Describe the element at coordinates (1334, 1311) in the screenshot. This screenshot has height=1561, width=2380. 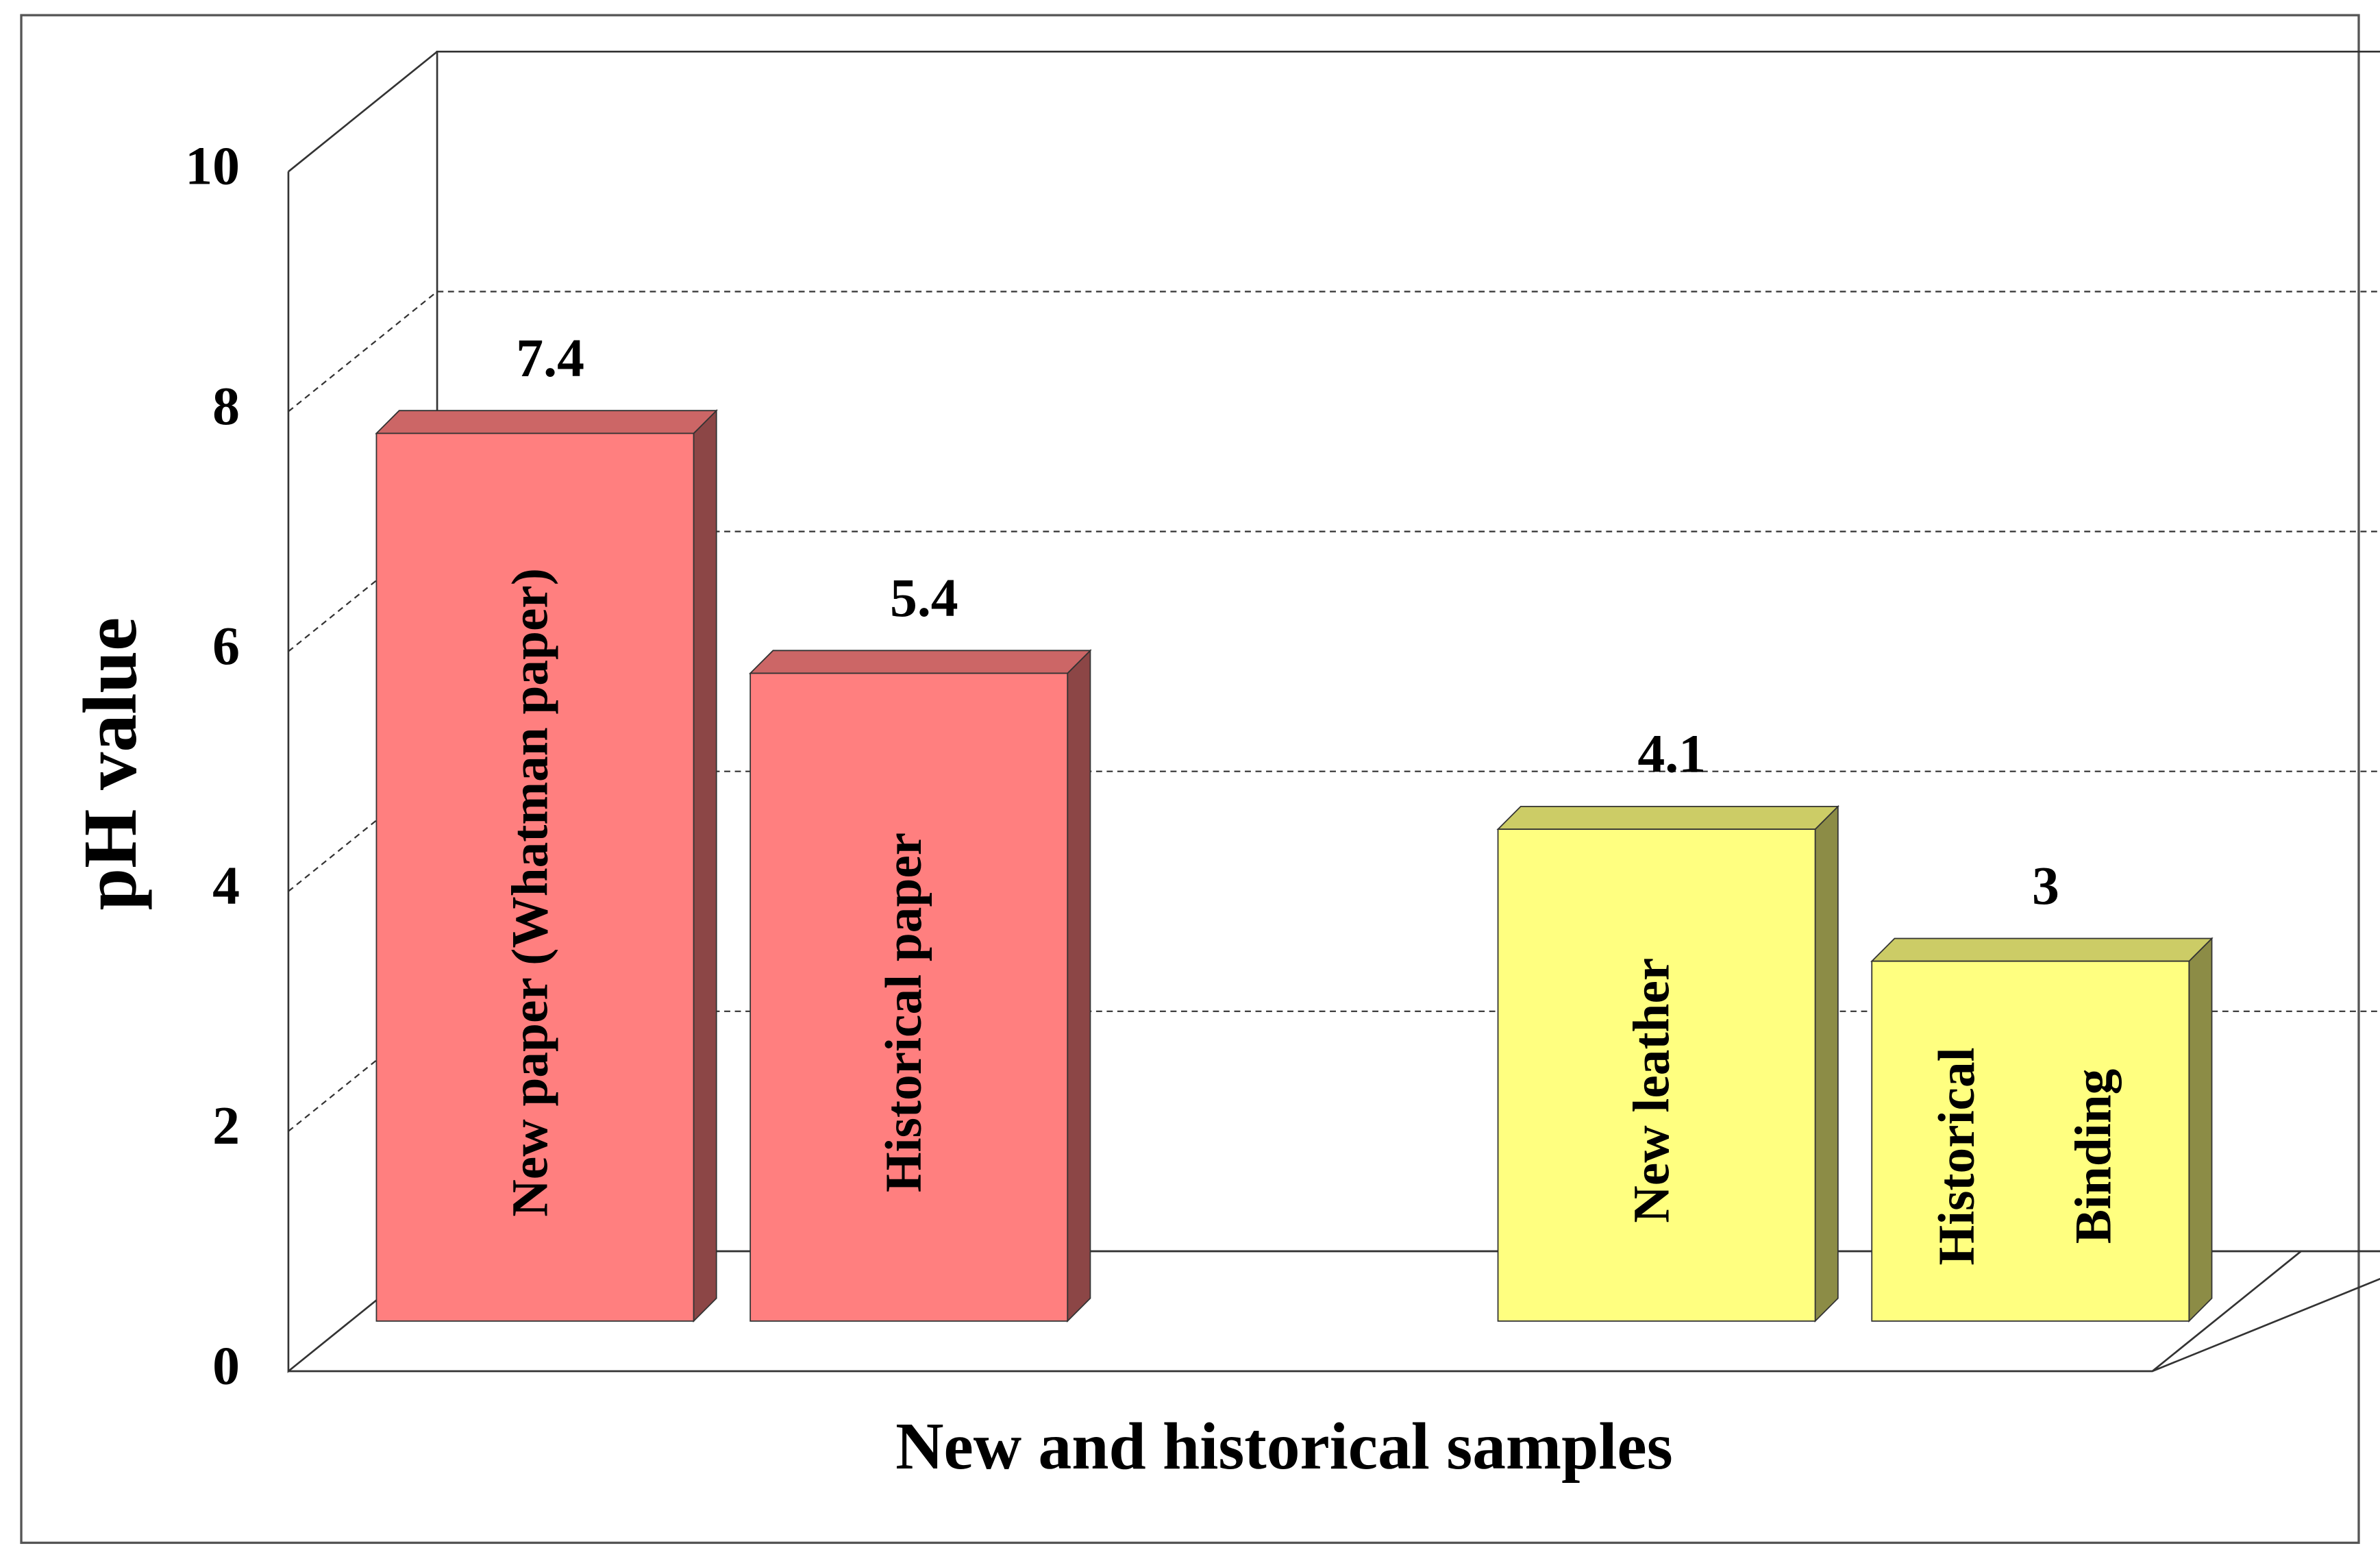
I see `floor` at that location.